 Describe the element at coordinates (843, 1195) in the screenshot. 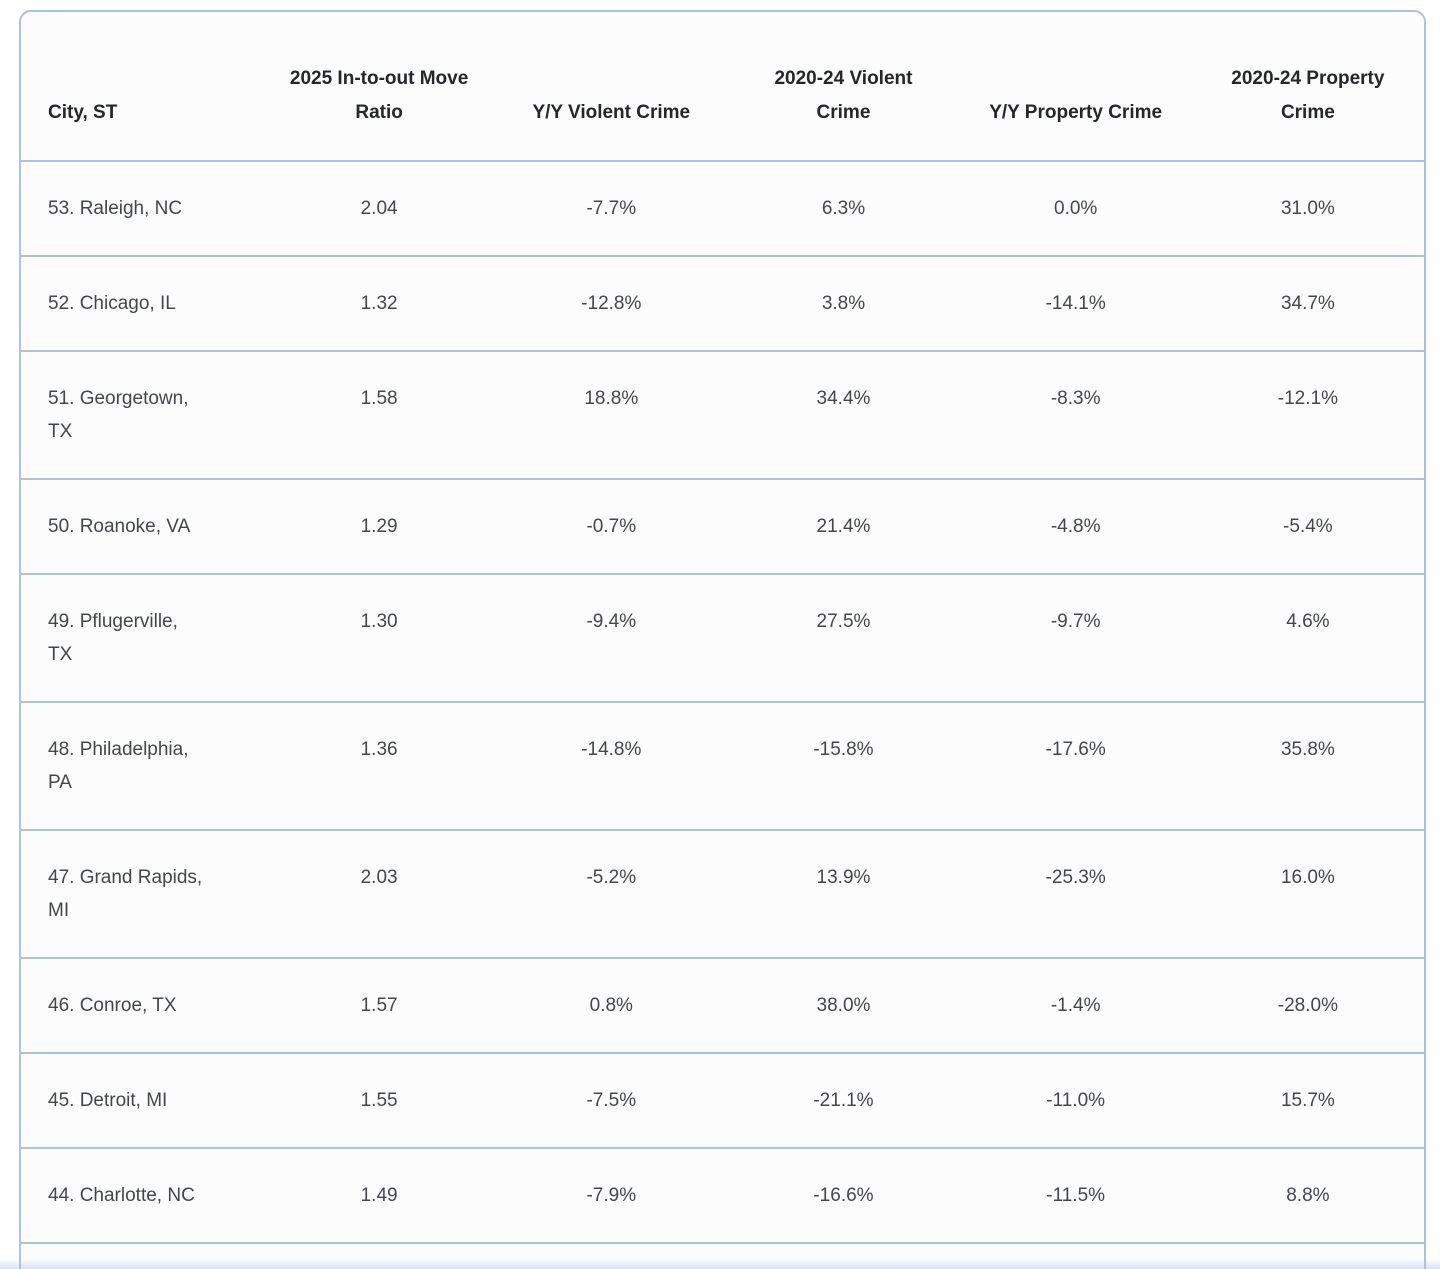

I see `cell-2020-24-violent-crime: -16.6%` at that location.